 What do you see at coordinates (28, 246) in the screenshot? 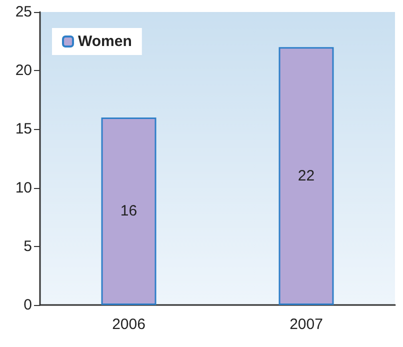
I see `y-tick-label: 5` at bounding box center [28, 246].